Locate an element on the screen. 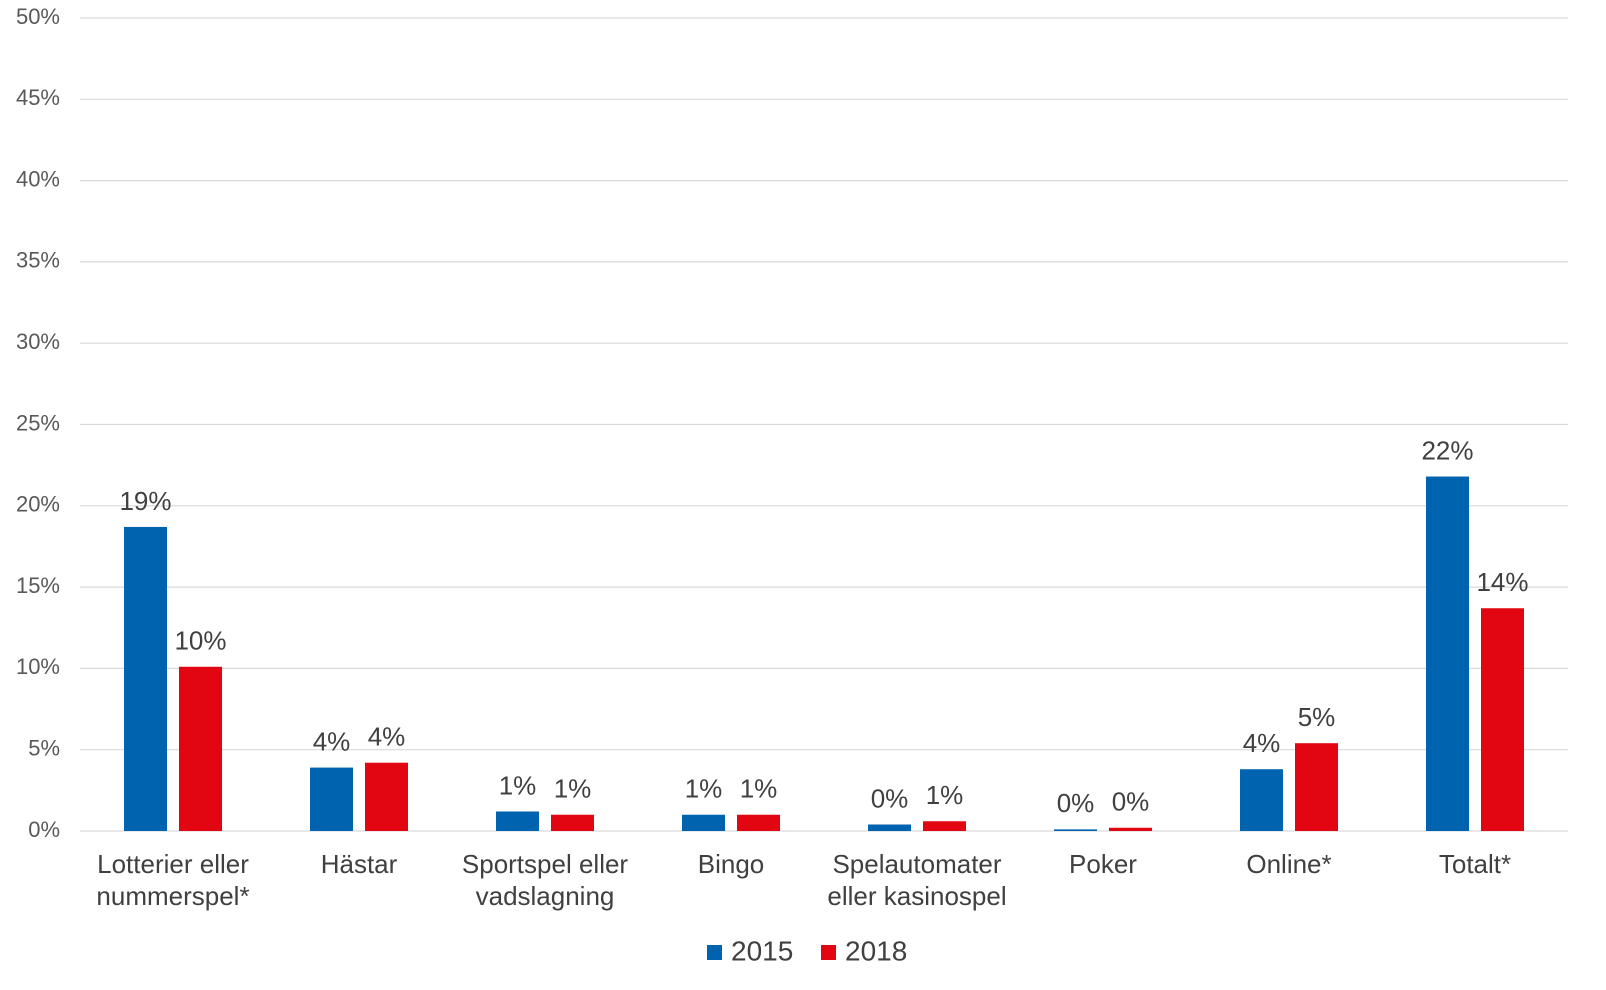 The height and width of the screenshot is (990, 1606). data-label: 10% is located at coordinates (200, 641).